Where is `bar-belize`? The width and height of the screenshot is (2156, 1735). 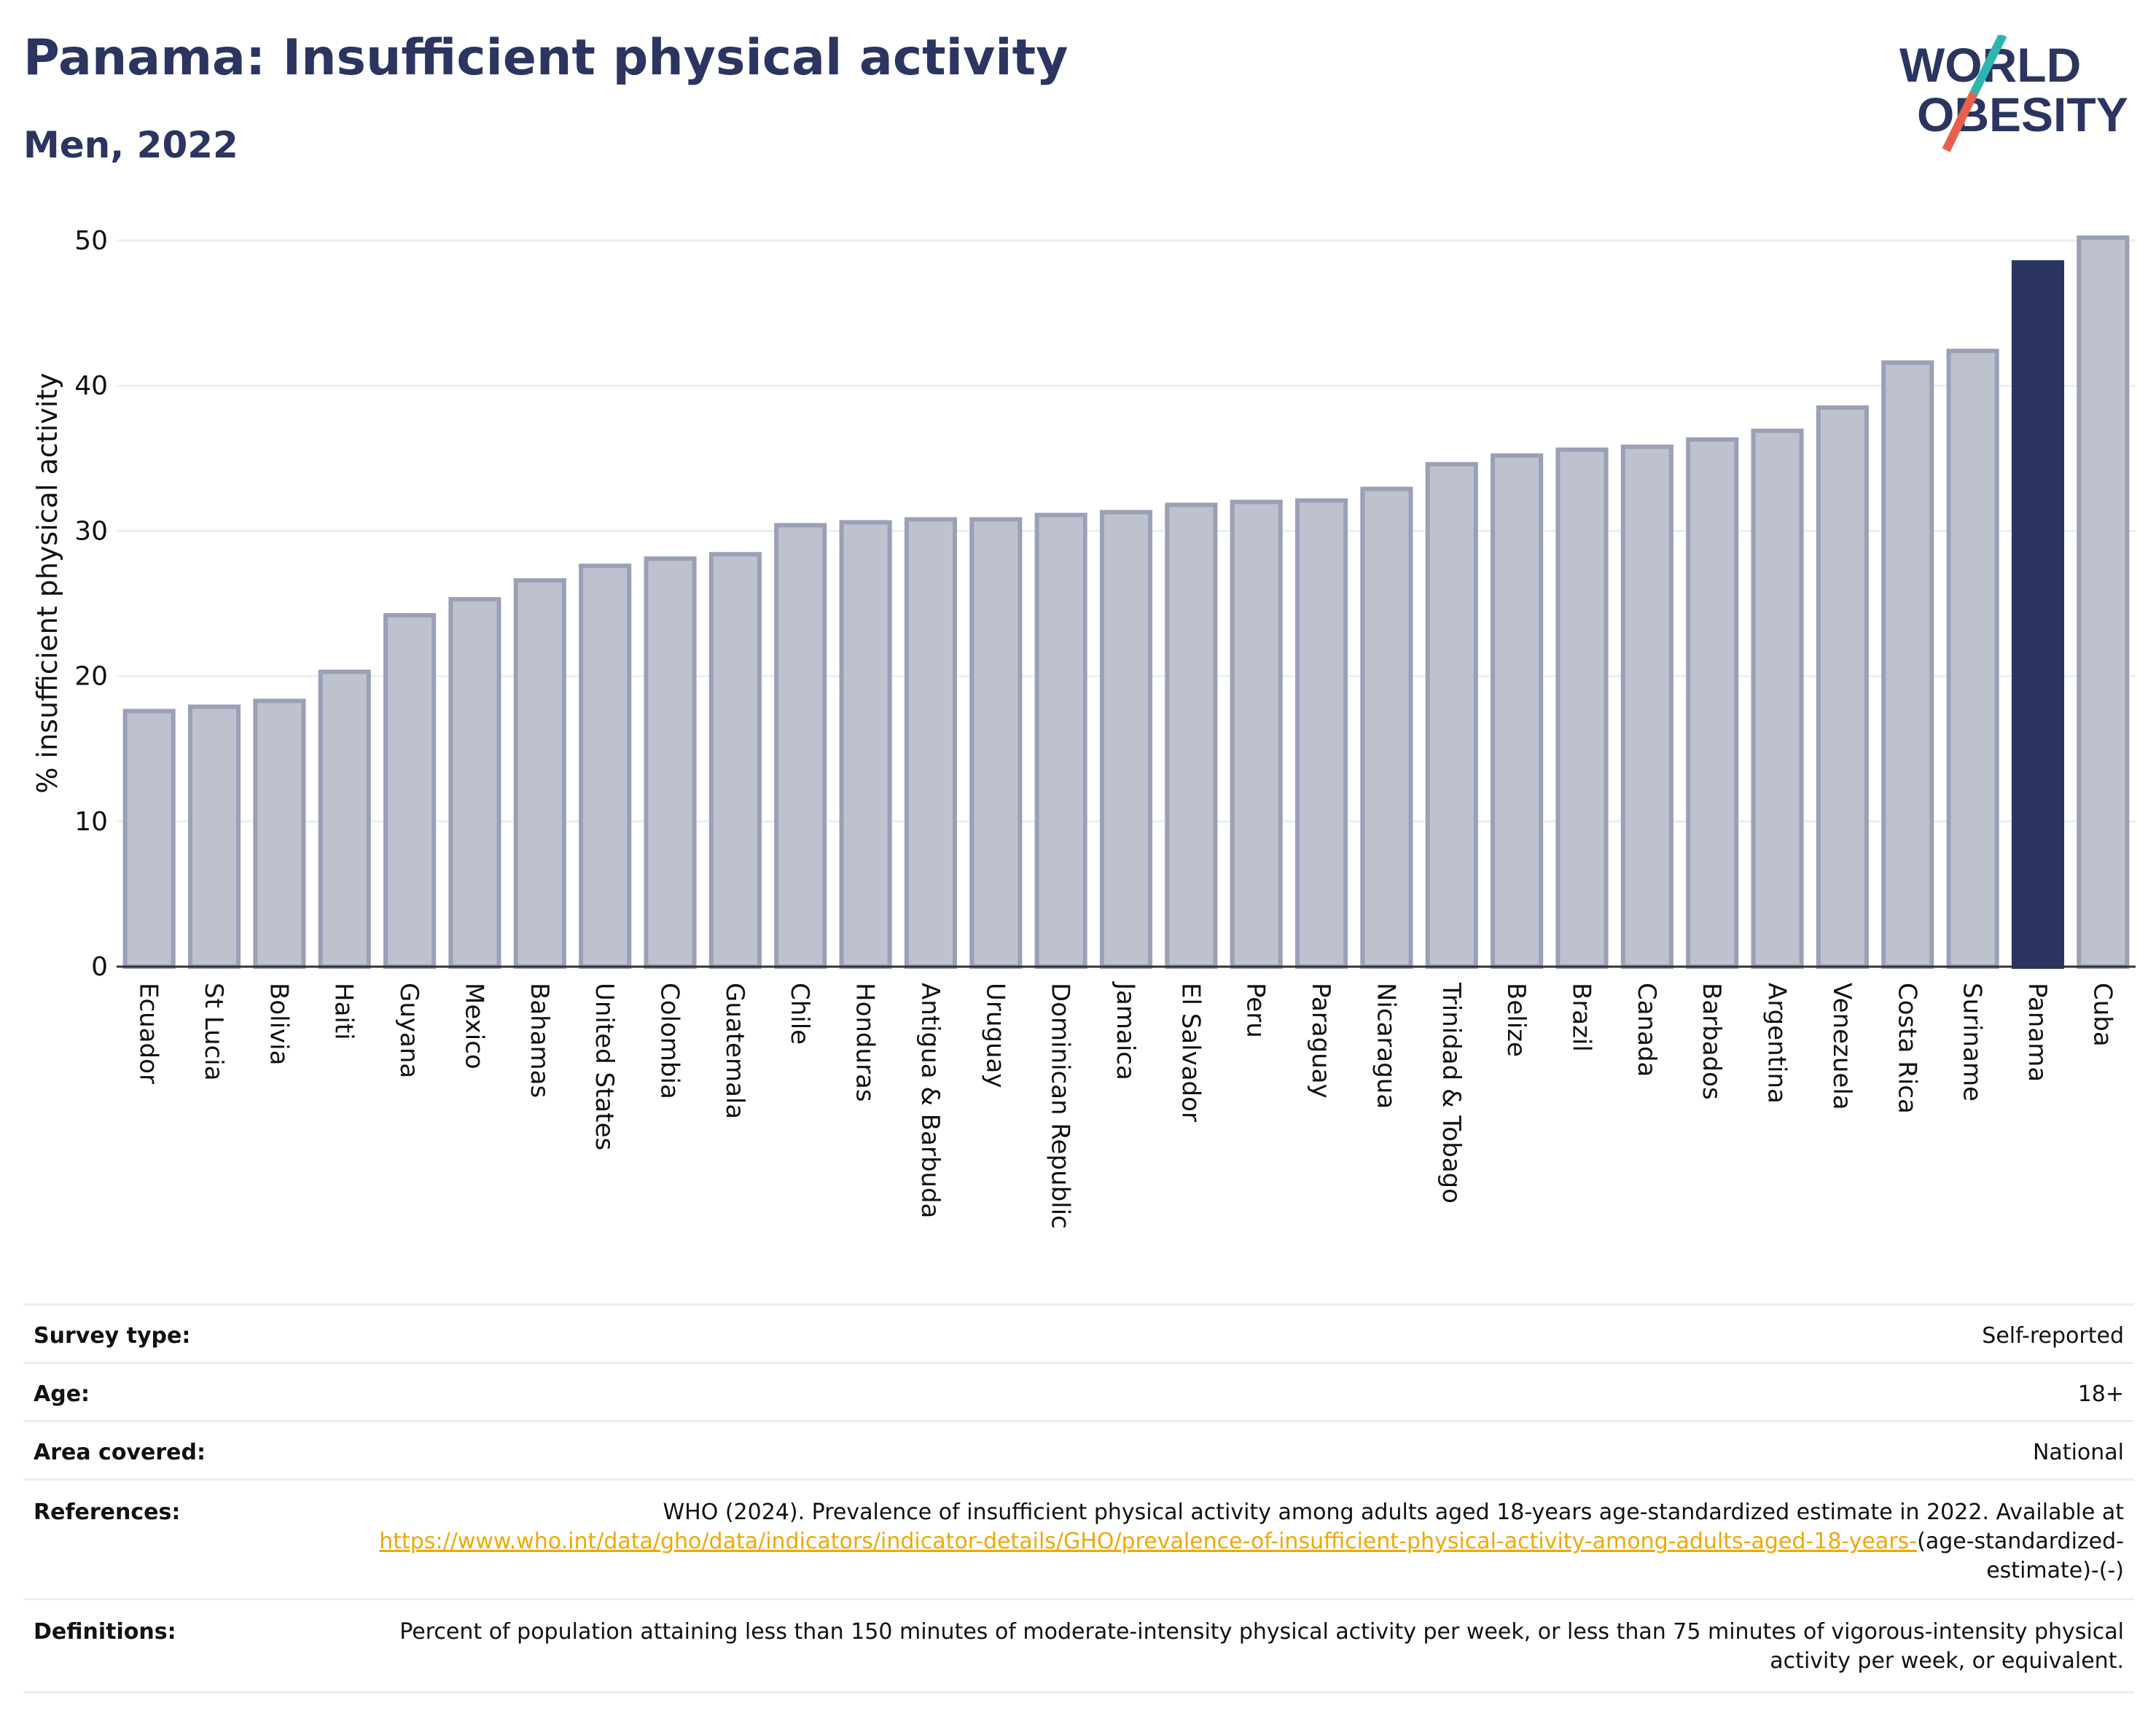
bar-belize is located at coordinates (1518, 711).